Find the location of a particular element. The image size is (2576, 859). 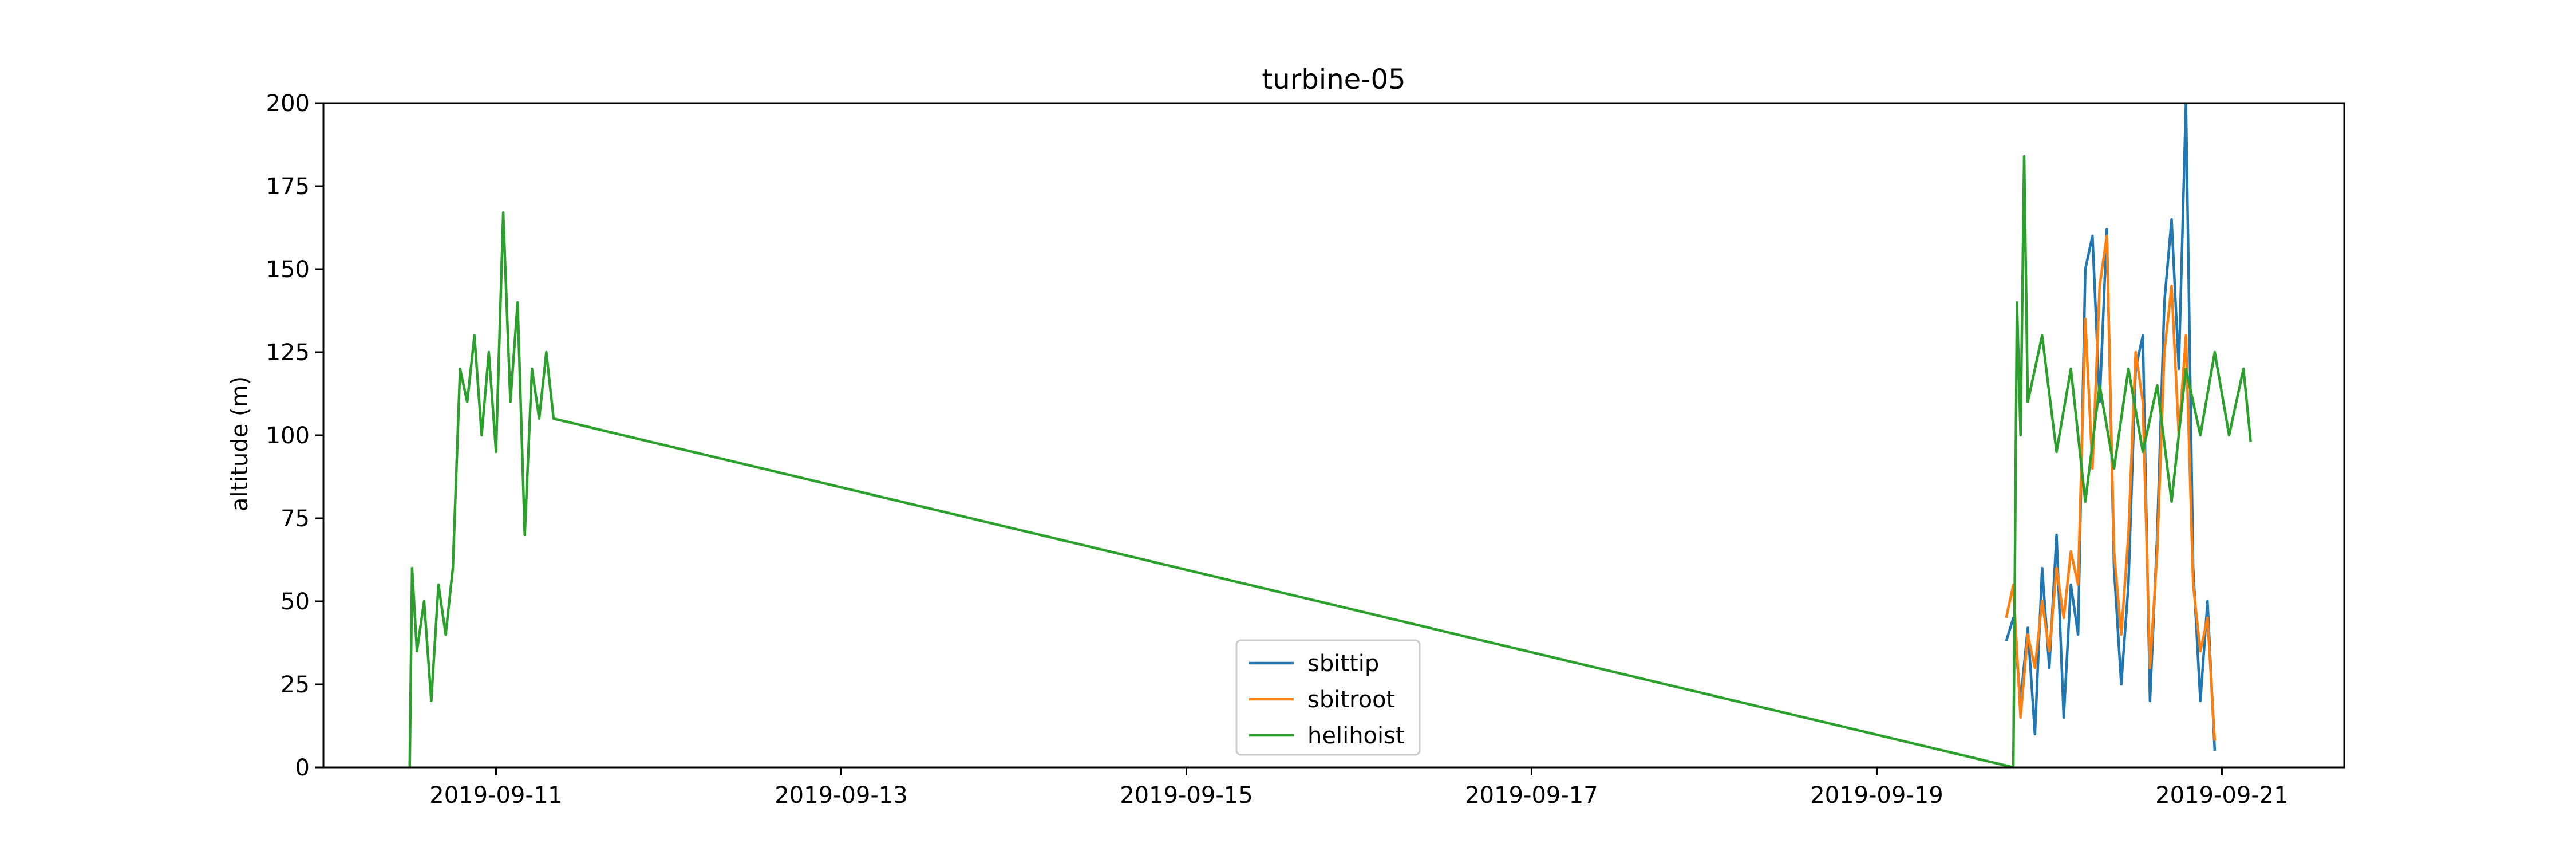

x-tick-label: 2019-09-15 is located at coordinates (1186, 795).